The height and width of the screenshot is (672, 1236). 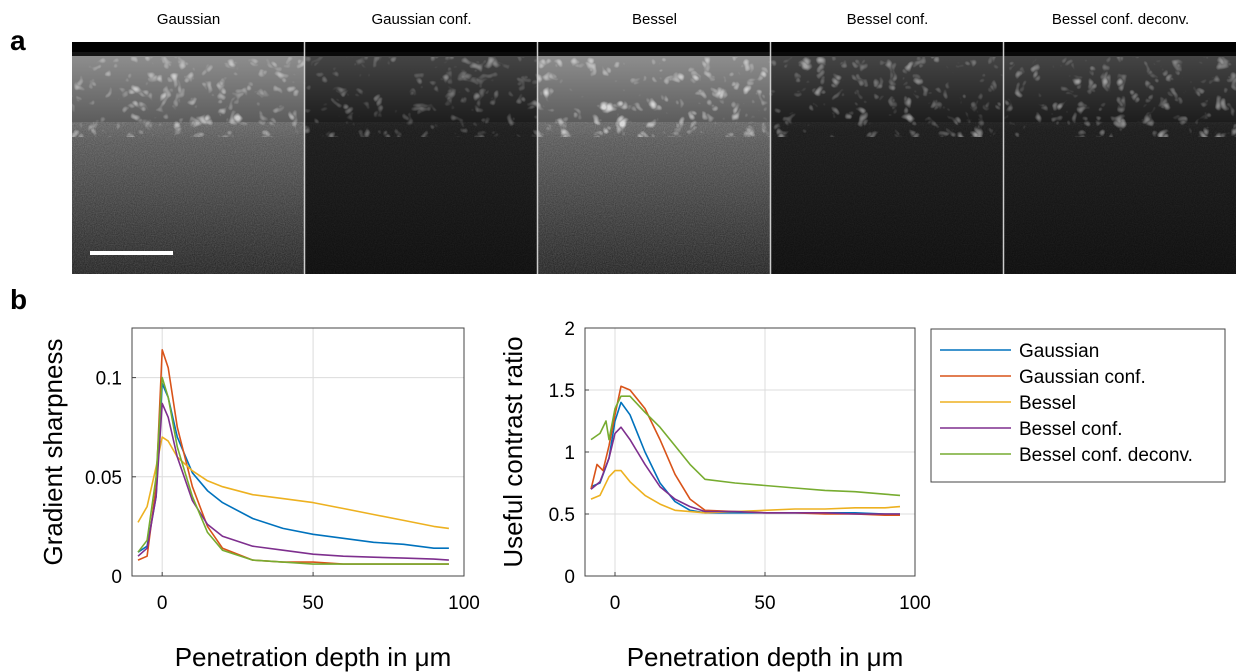 I want to click on sharpness-frame, so click(x=298, y=452).